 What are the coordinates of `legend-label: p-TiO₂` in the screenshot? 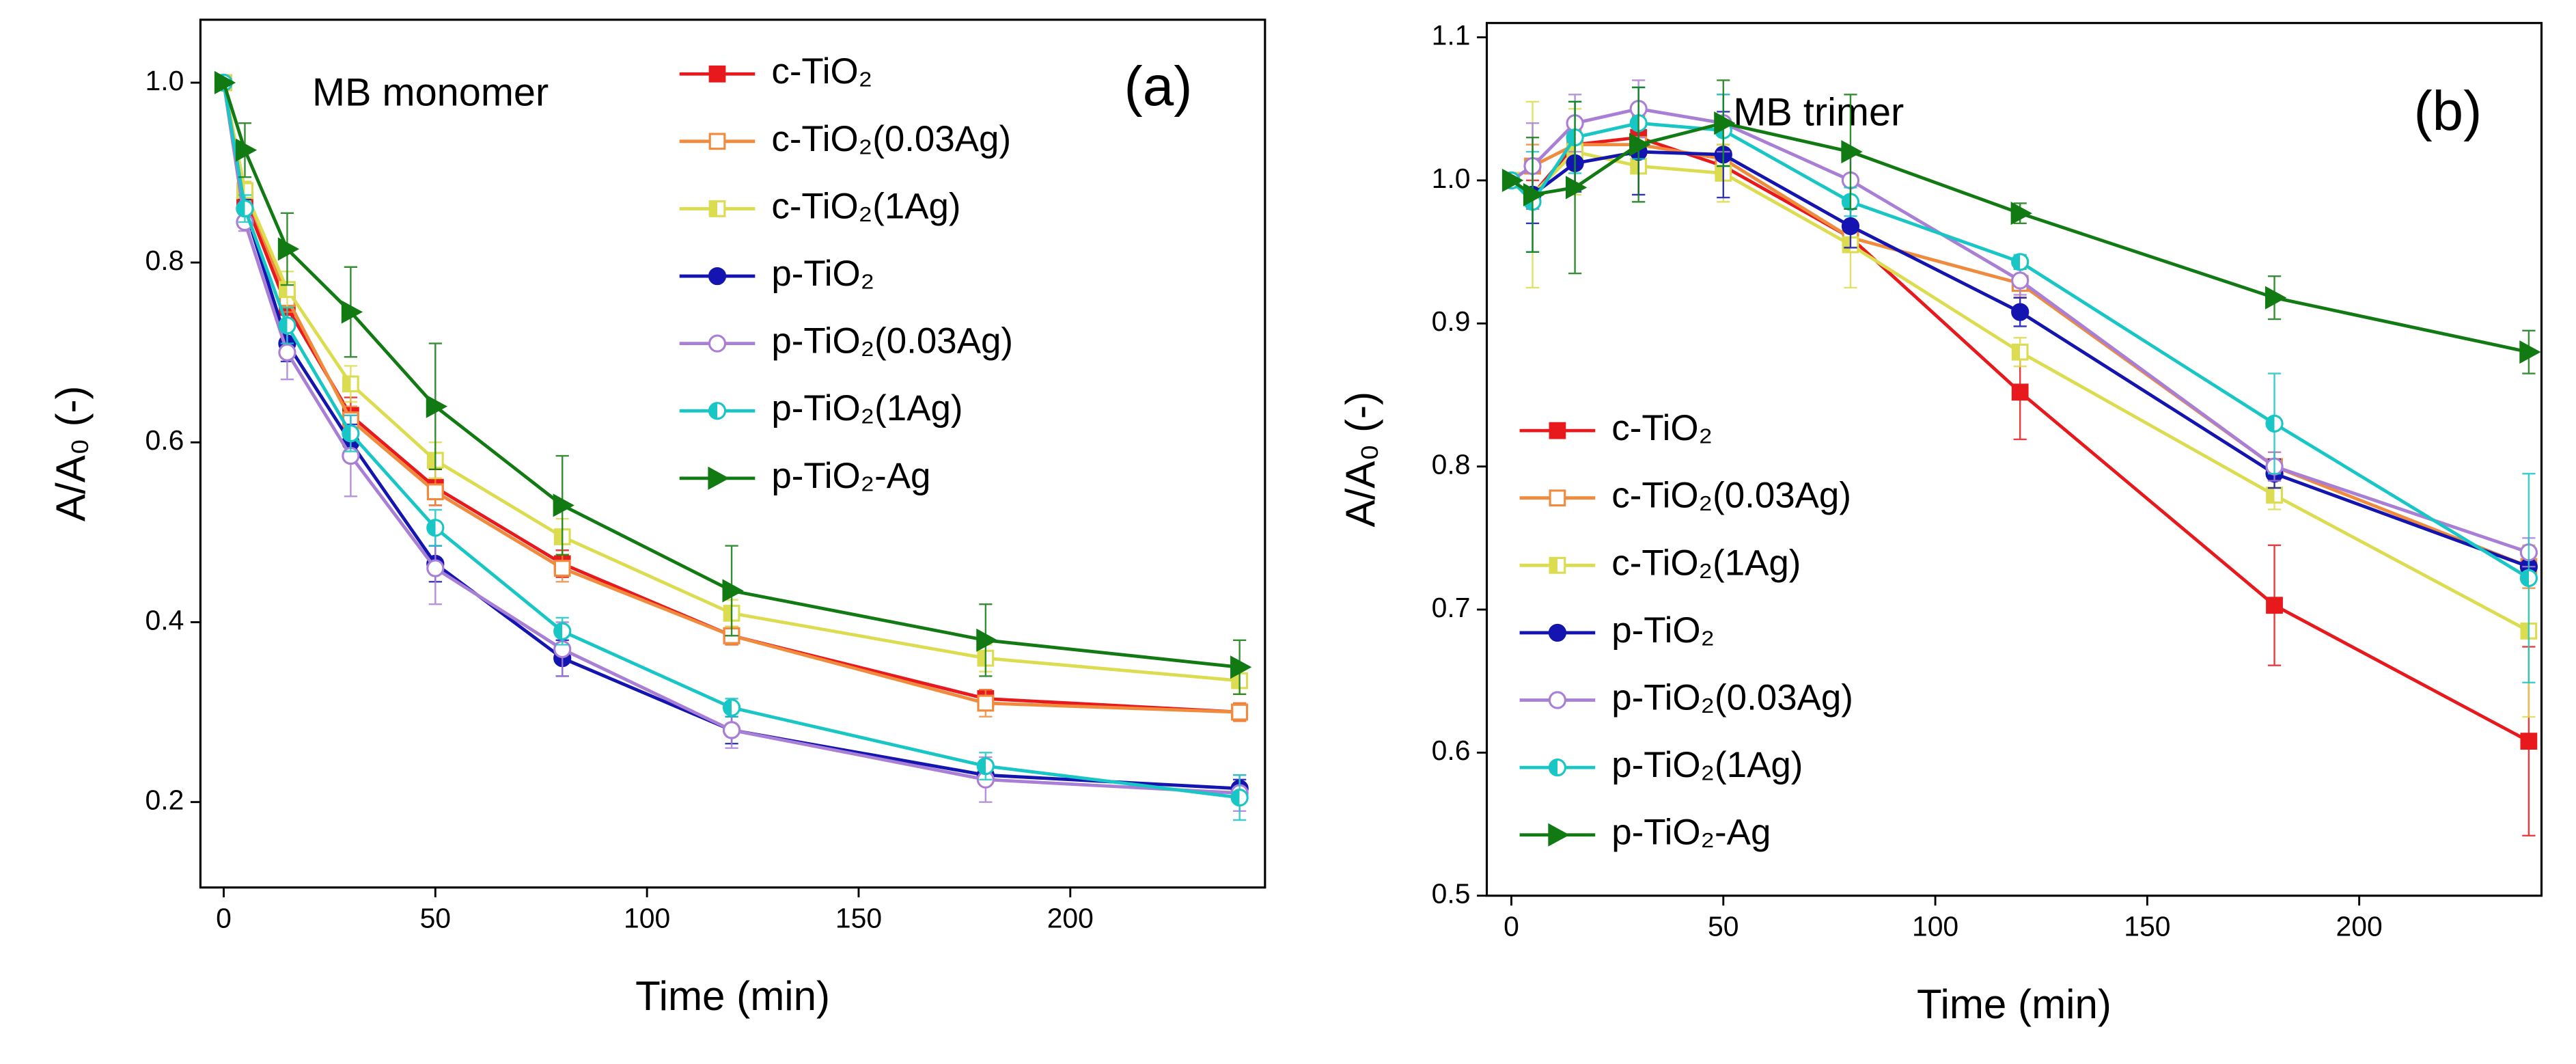 It's located at (1663, 630).